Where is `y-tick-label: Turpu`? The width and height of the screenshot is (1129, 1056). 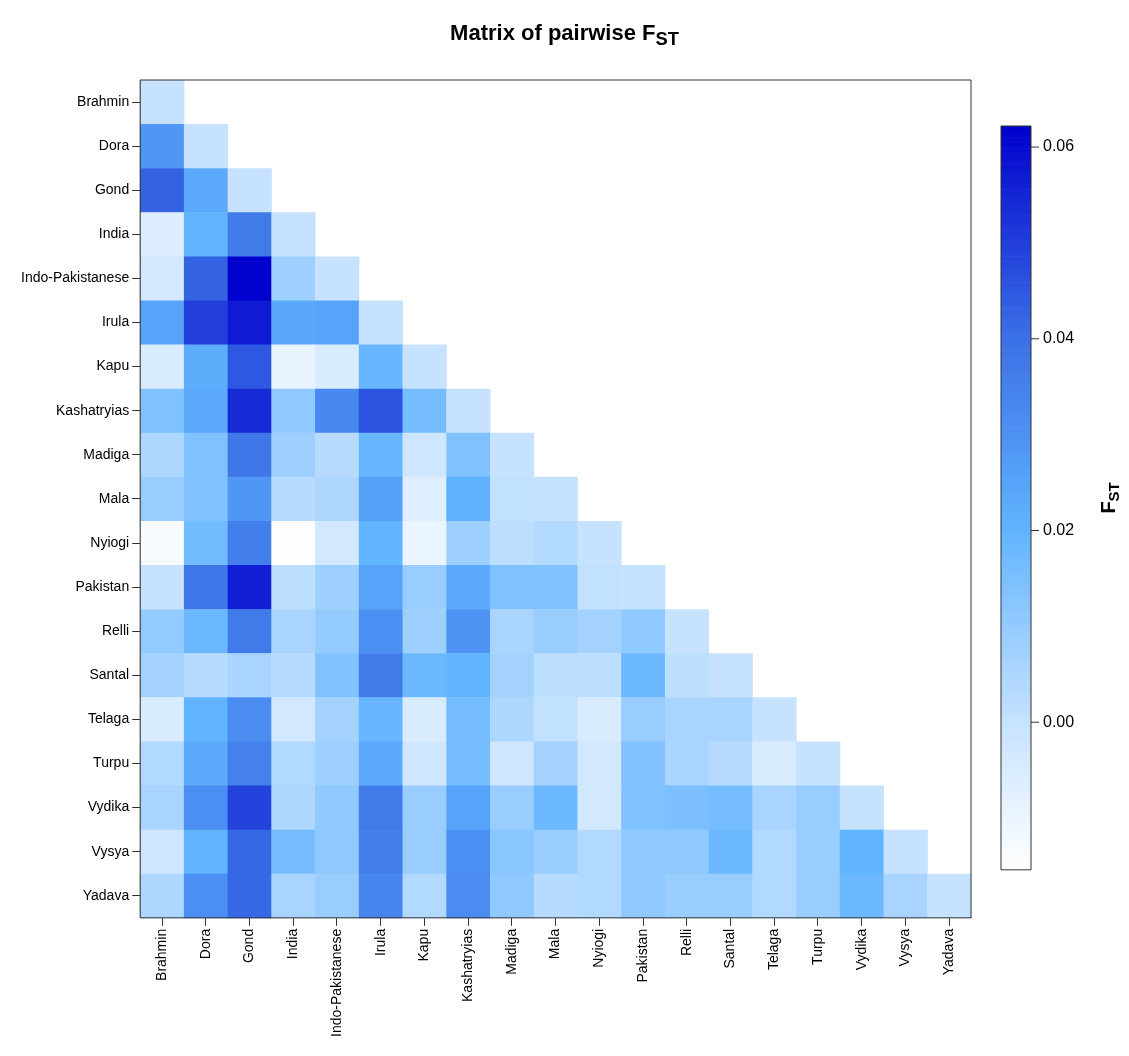
y-tick-label: Turpu is located at coordinates (111, 762).